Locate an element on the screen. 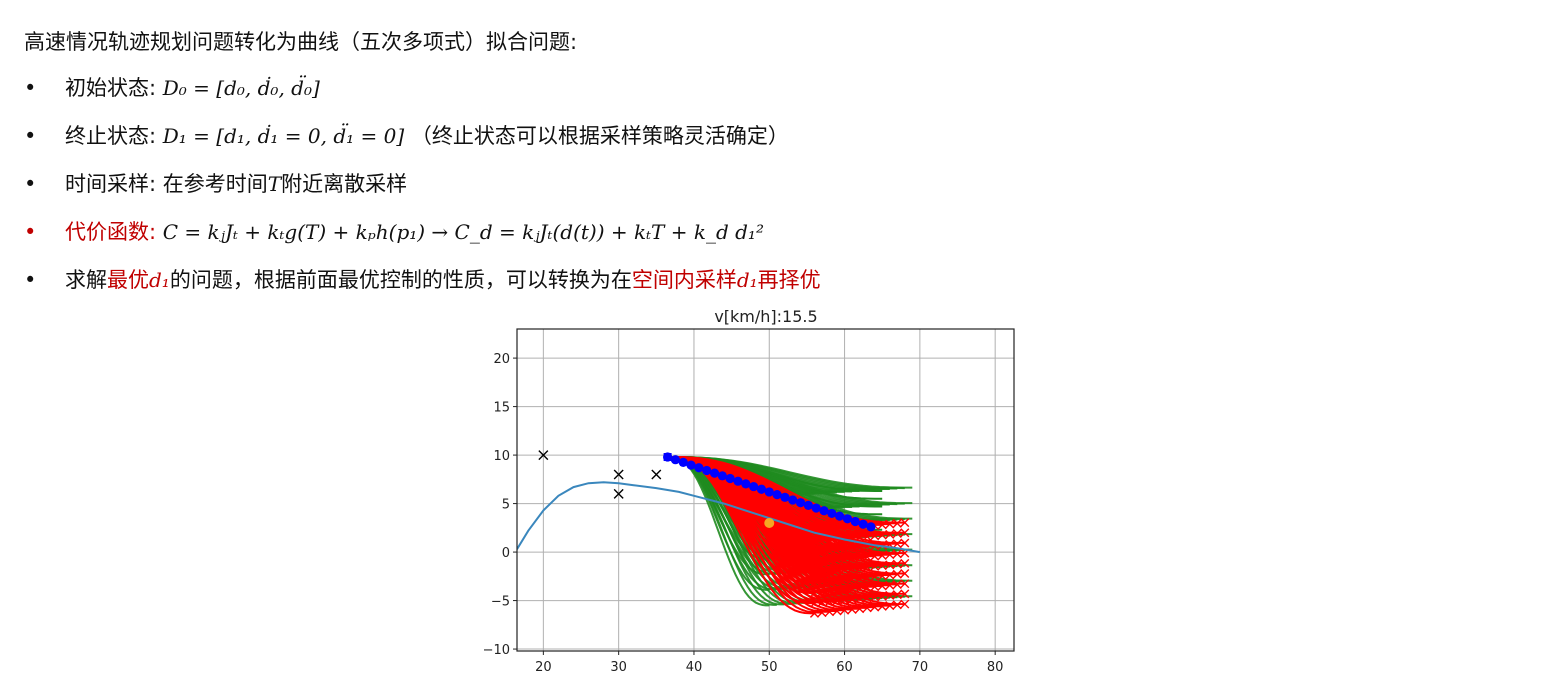 The width and height of the screenshot is (1553, 684). bullet-label: 初始状态: is located at coordinates (111, 88).